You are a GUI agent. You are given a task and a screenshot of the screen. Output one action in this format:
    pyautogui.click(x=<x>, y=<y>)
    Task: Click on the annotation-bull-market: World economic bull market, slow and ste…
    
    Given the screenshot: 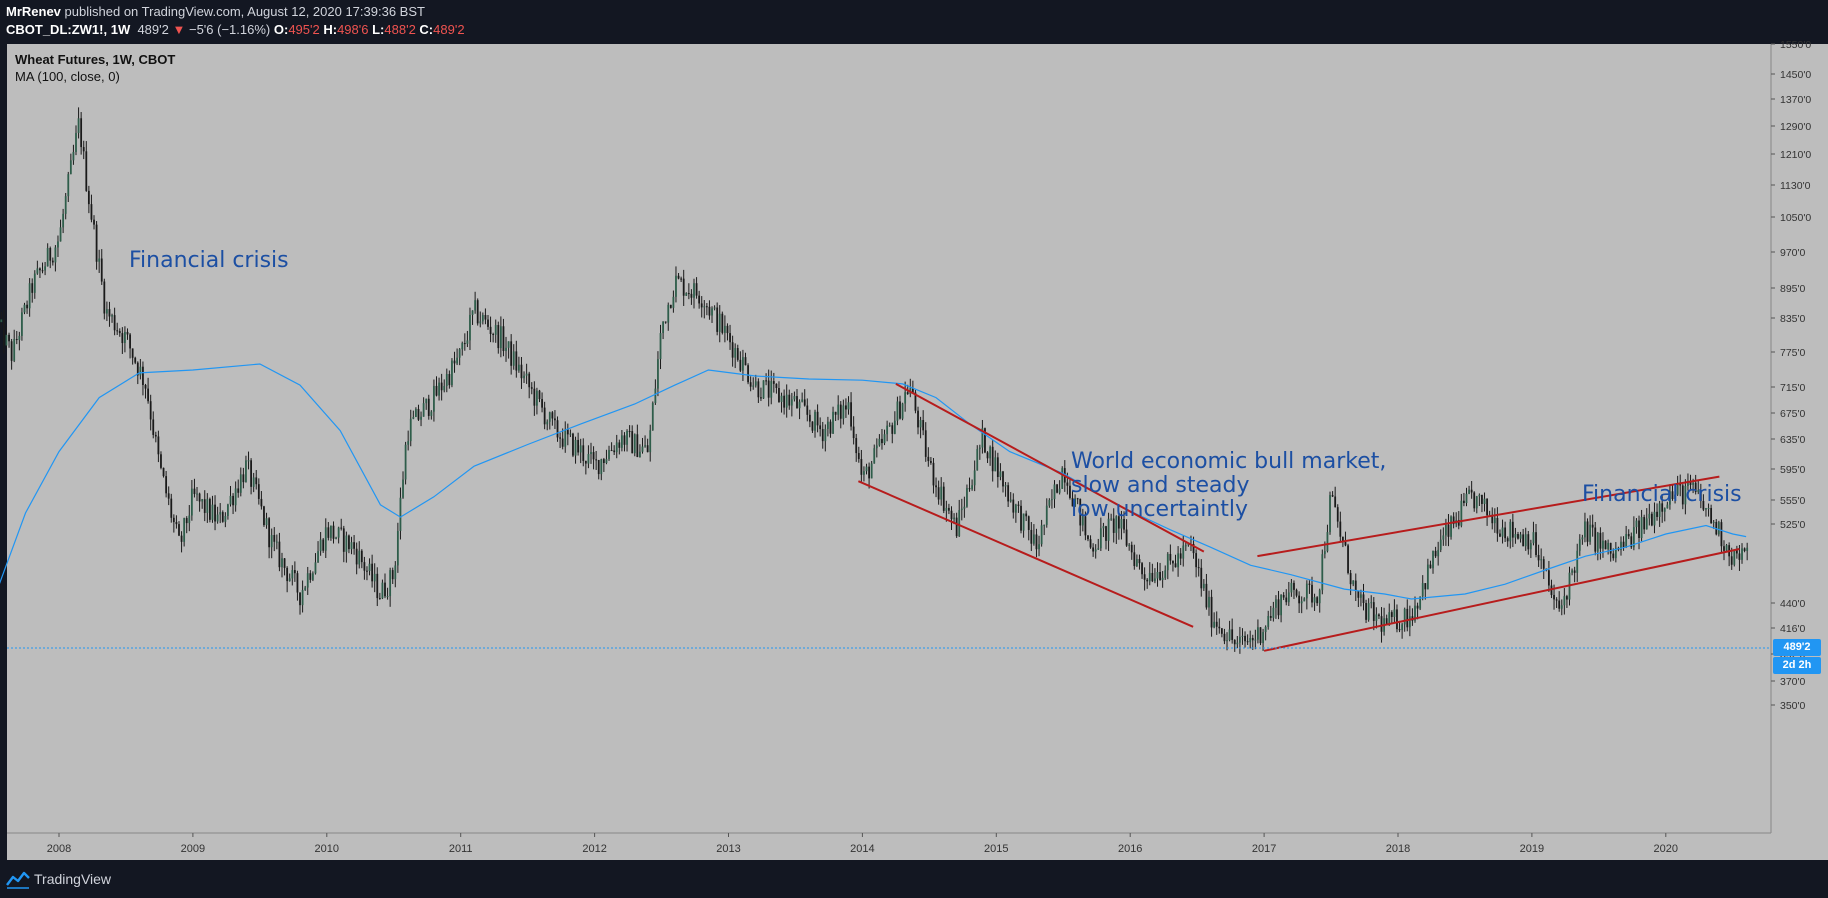 What is the action you would take?
    pyautogui.click(x=1228, y=486)
    